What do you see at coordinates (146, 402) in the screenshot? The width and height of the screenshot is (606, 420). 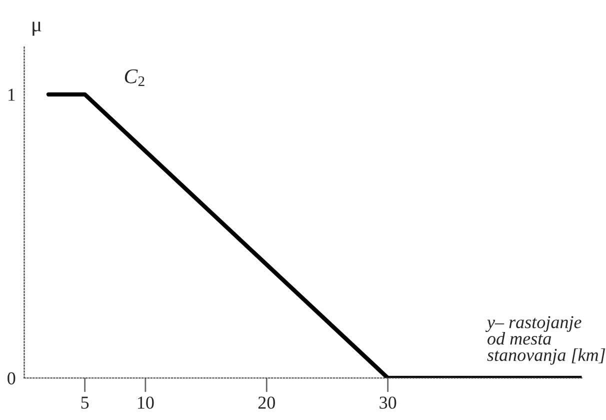 I see `x-tick-label: 10` at bounding box center [146, 402].